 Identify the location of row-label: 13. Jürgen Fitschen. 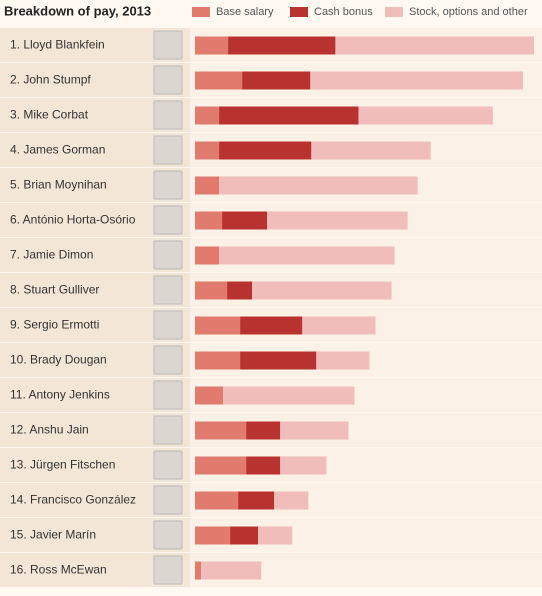
(62, 465).